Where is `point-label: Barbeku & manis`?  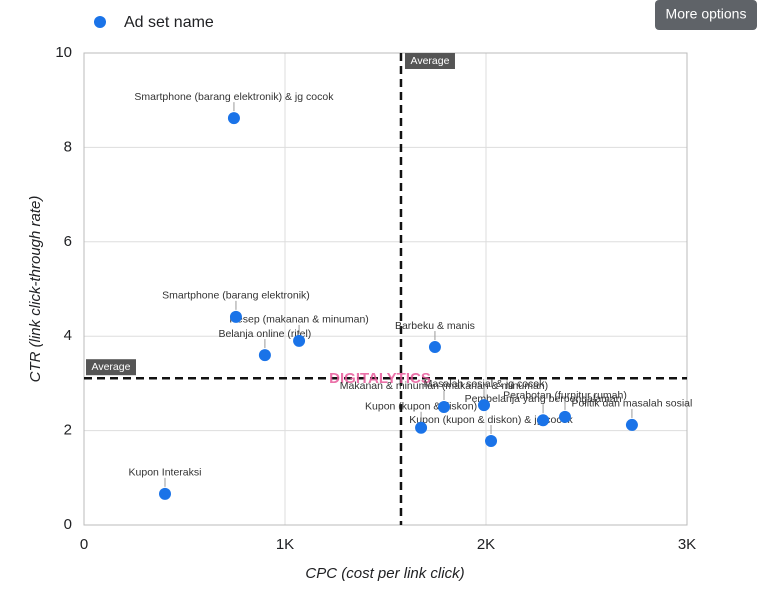 point-label: Barbeku & manis is located at coordinates (435, 326).